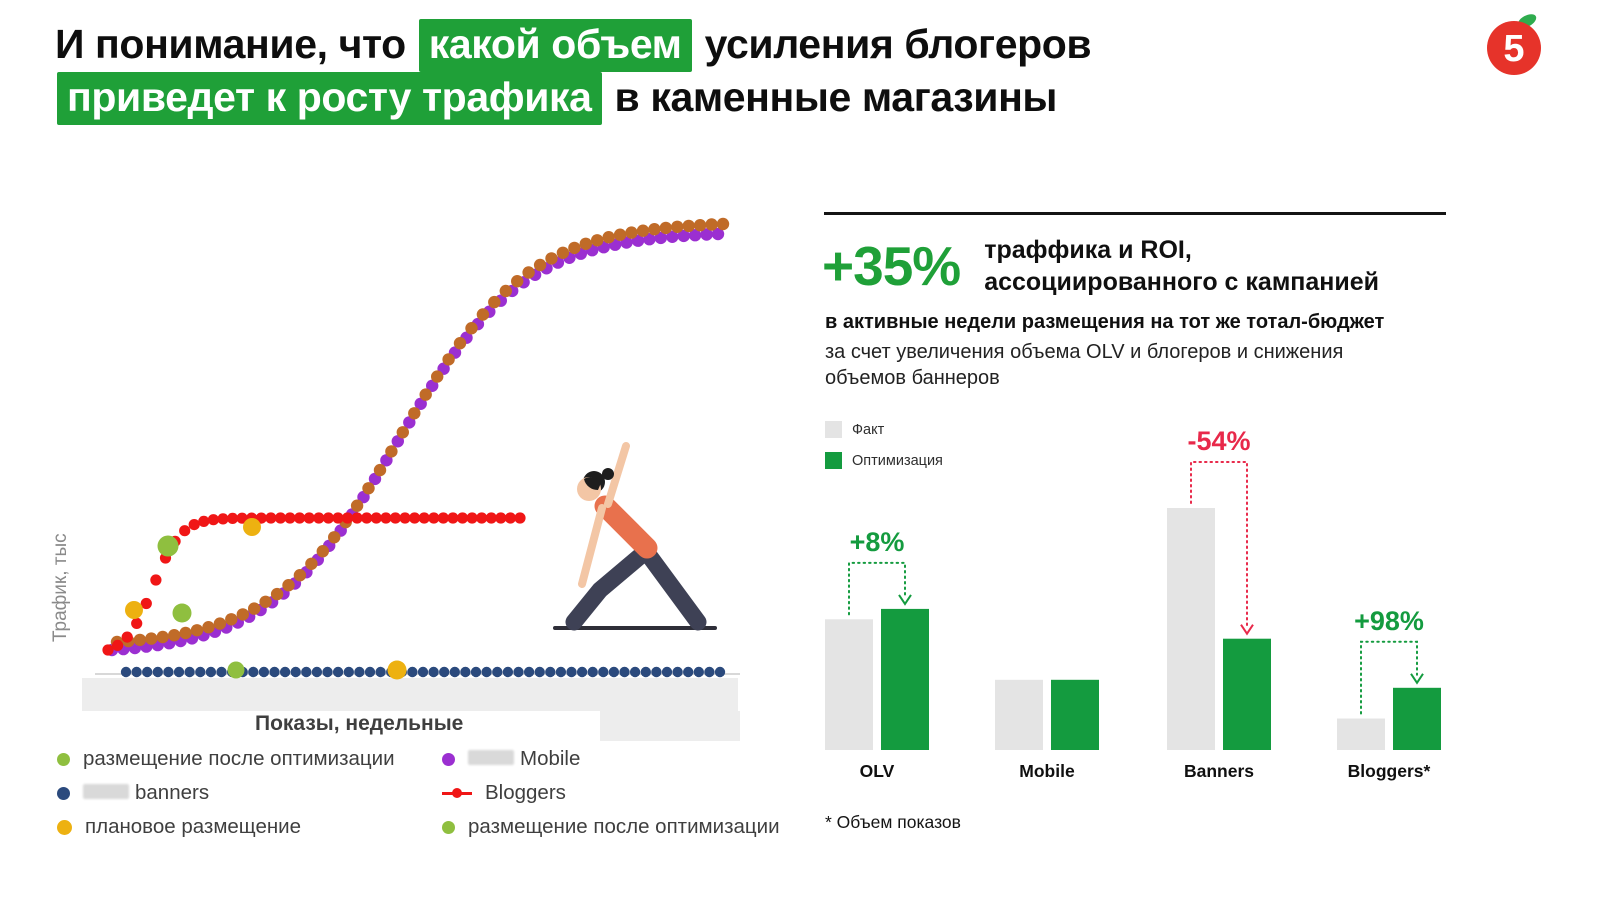 This screenshot has width=1600, height=900. I want to click on logo-digit: 5, so click(1513, 49).